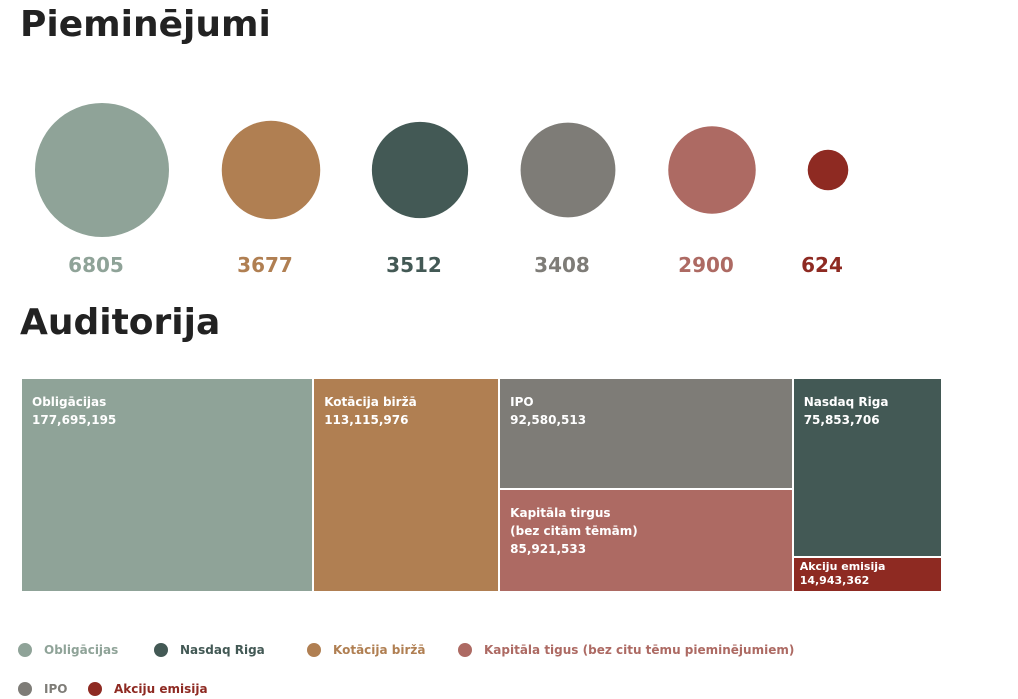 Image resolution: width=1018 pixels, height=699 pixels. What do you see at coordinates (406, 485) in the screenshot?
I see `treemap-cell: Kotācija biržā 113,115,976` at bounding box center [406, 485].